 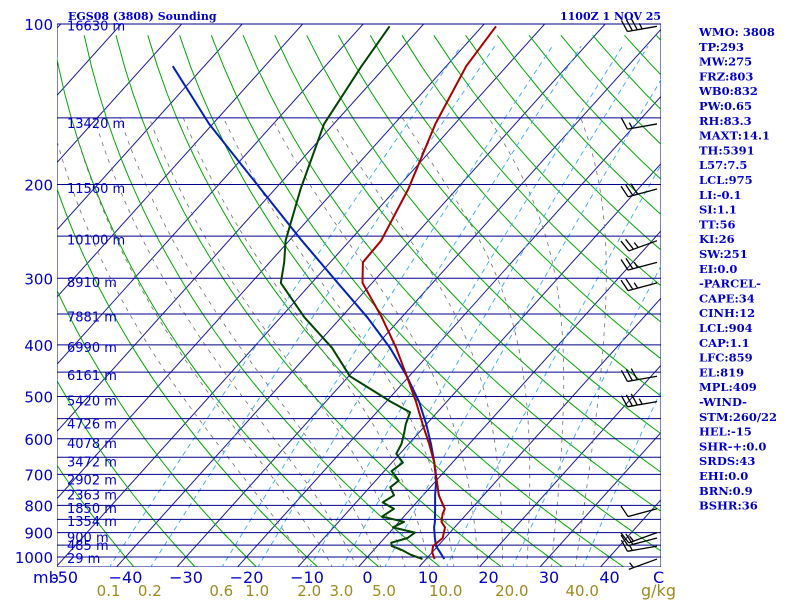 What do you see at coordinates (38, 25) in the screenshot?
I see `pressure-tick-label: 100` at bounding box center [38, 25].